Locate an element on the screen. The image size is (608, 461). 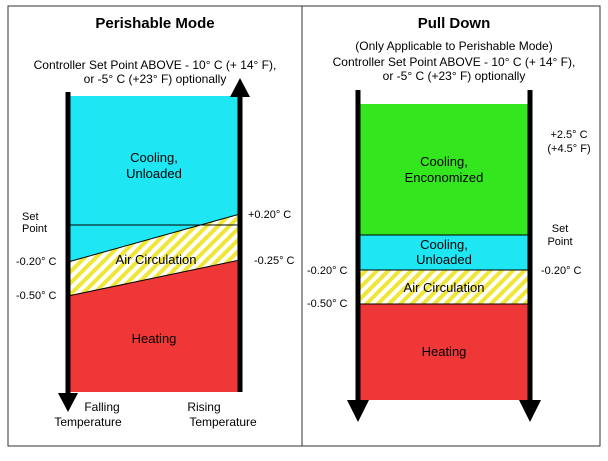
left-panel-subtitle-line2: or -5° C (+23° F) optionally is located at coordinates (155, 79).